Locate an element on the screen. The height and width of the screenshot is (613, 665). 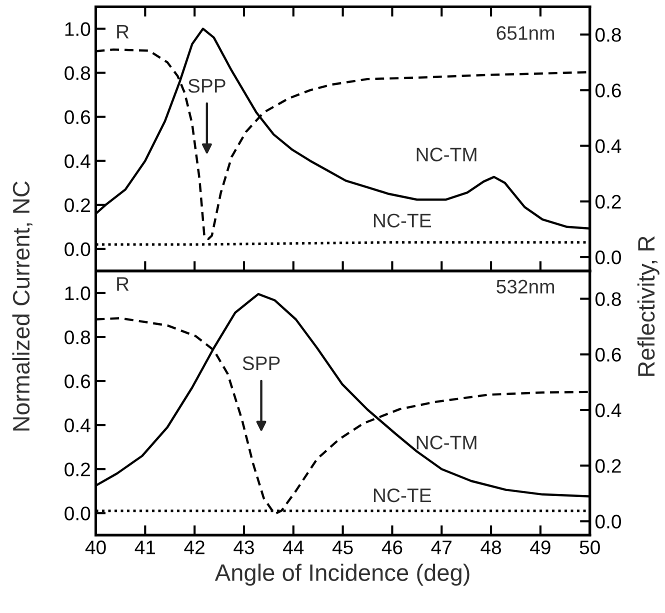
x-tick-label: 47 is located at coordinates (441, 547).